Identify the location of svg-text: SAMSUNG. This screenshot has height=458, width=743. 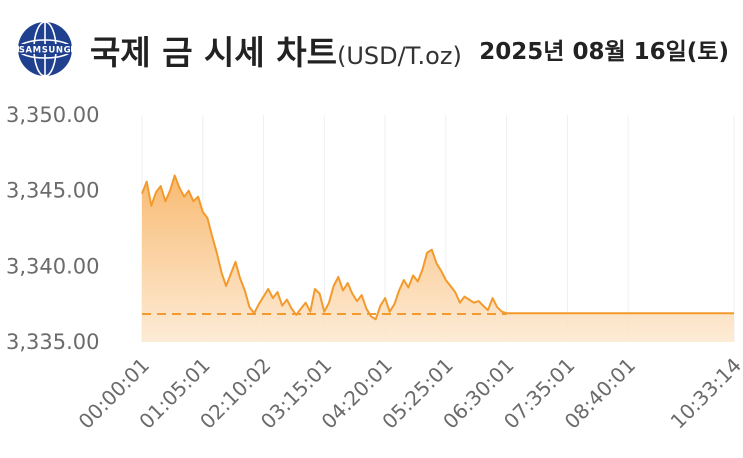
(45, 51).